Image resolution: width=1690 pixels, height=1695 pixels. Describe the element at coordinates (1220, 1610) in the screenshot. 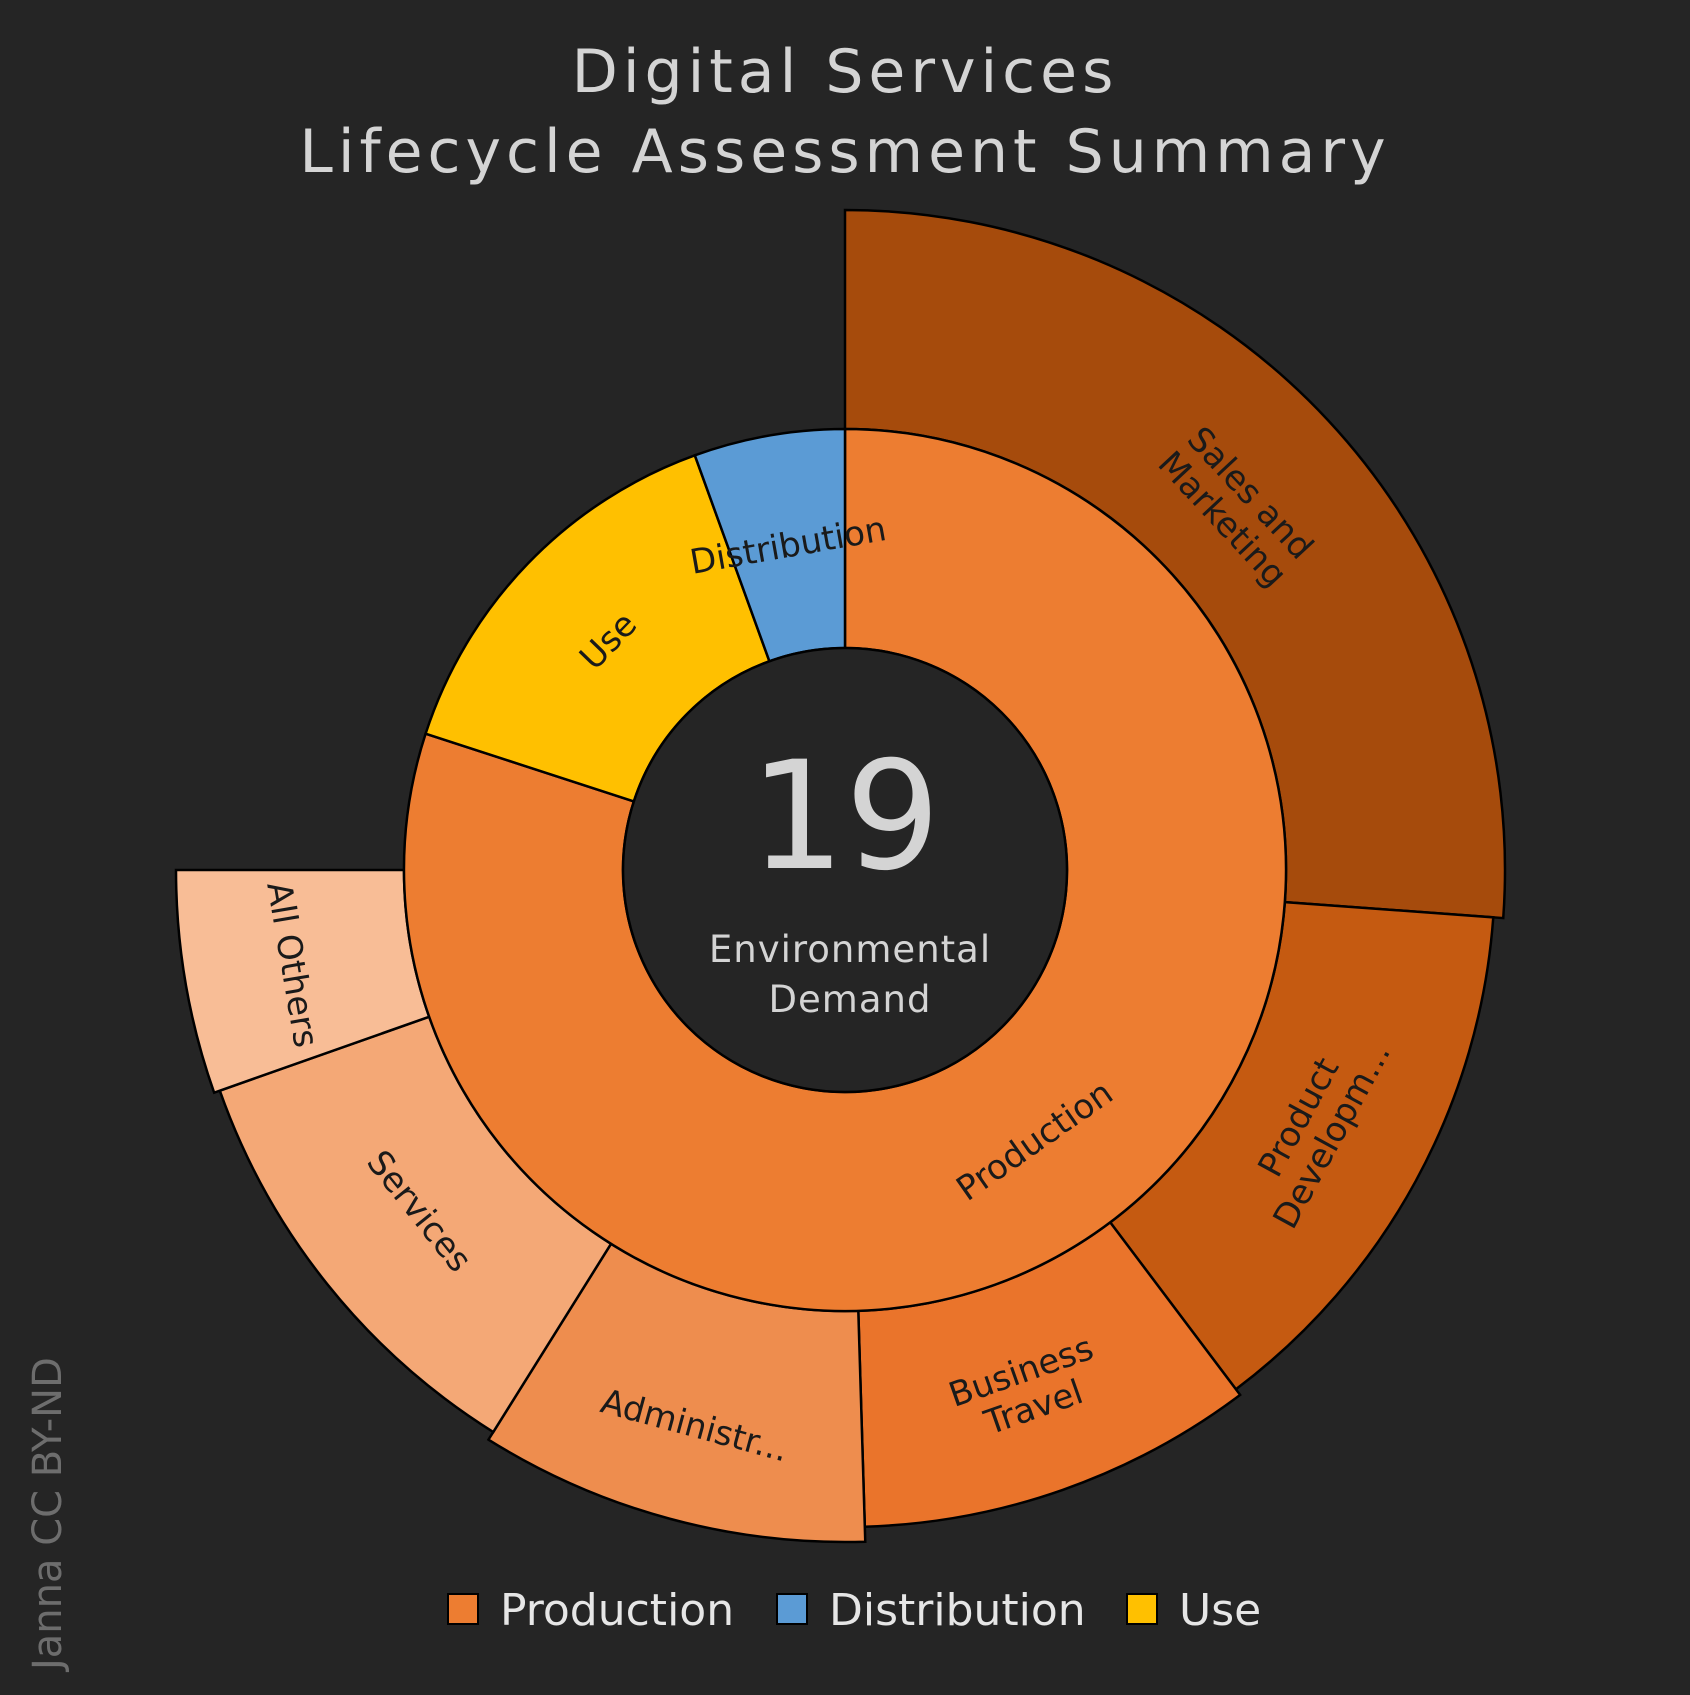

I see `legend-label-use: Use` at that location.